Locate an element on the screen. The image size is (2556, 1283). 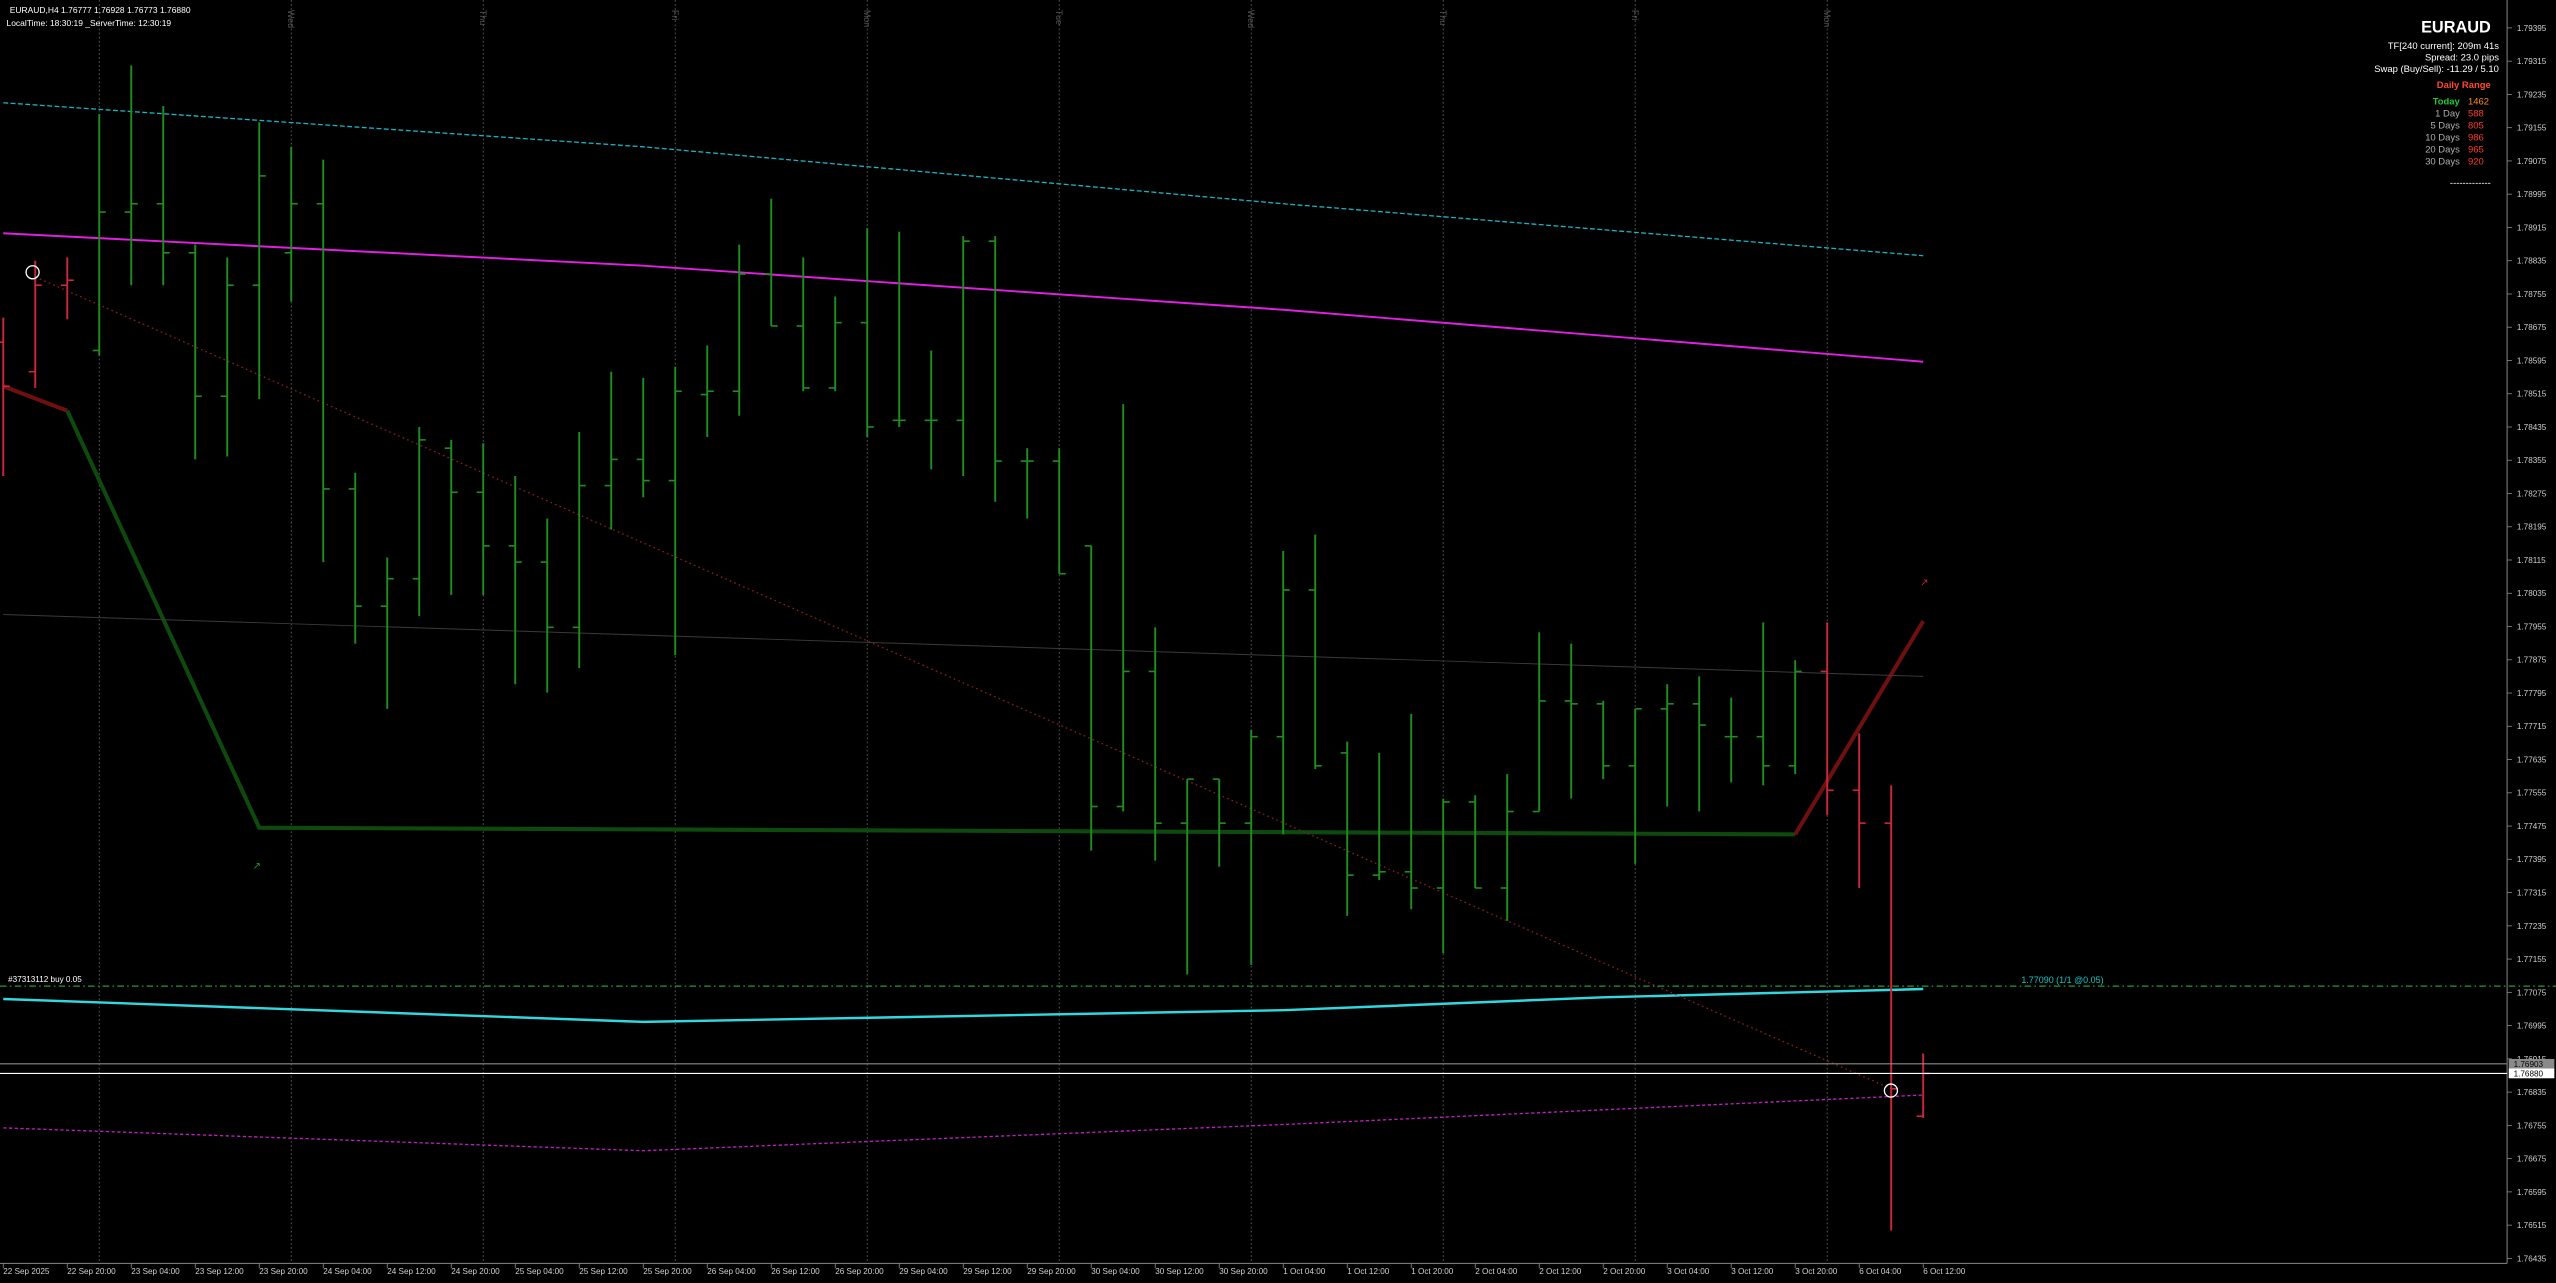
x-tick-label: 24 Sep 20:00 is located at coordinates (475, 1271).